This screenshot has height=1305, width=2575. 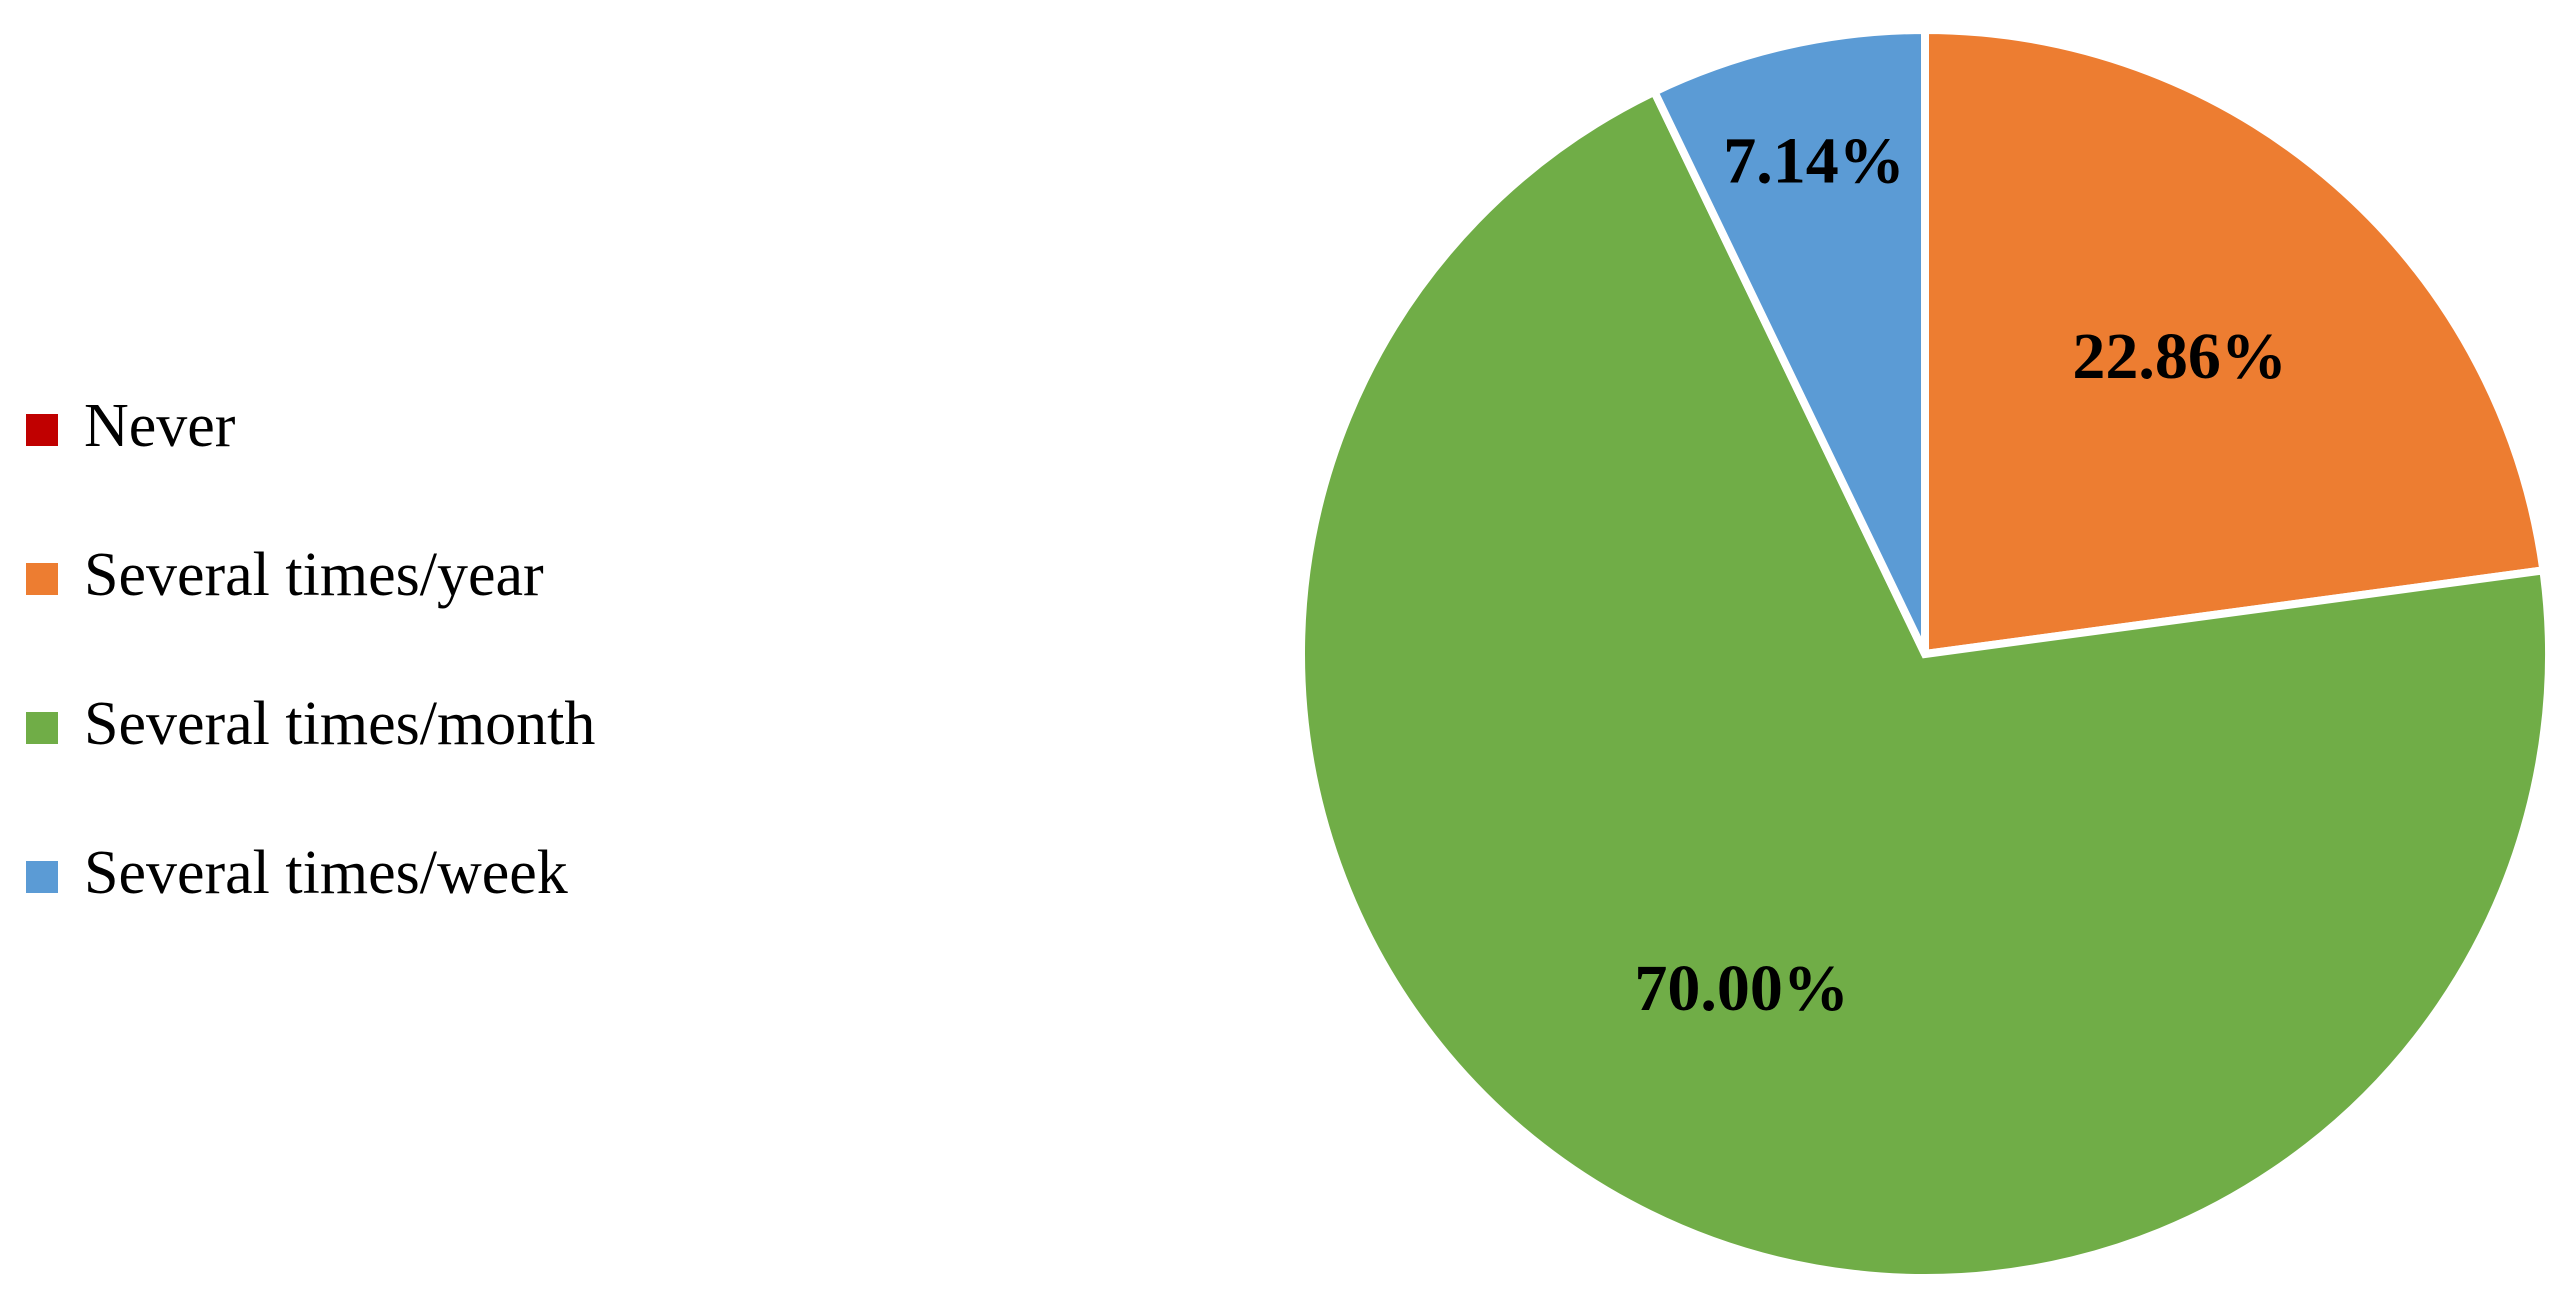 I want to click on legend-label: Never, so click(x=160, y=426).